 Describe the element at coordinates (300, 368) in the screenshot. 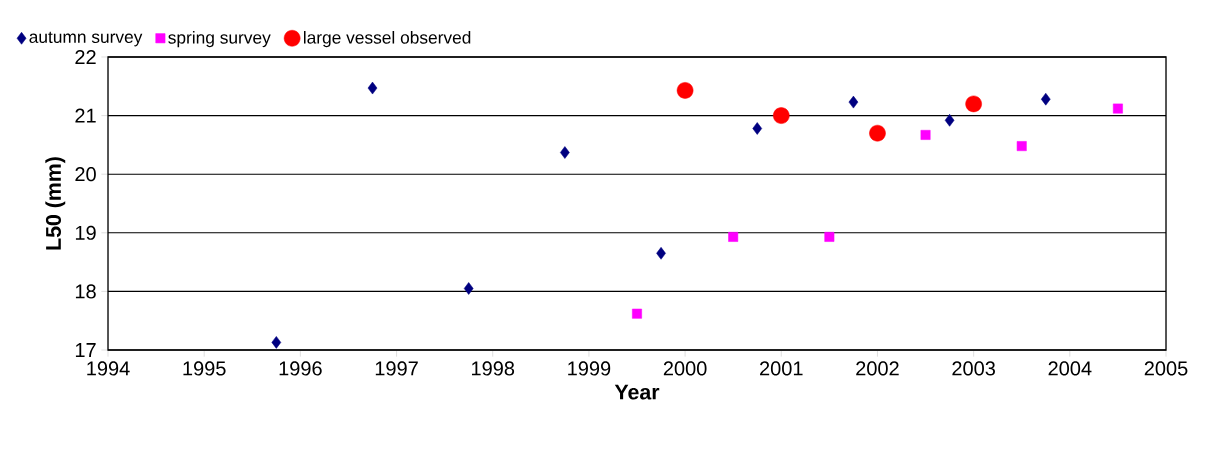

I see `x-tick-label: 1996` at that location.